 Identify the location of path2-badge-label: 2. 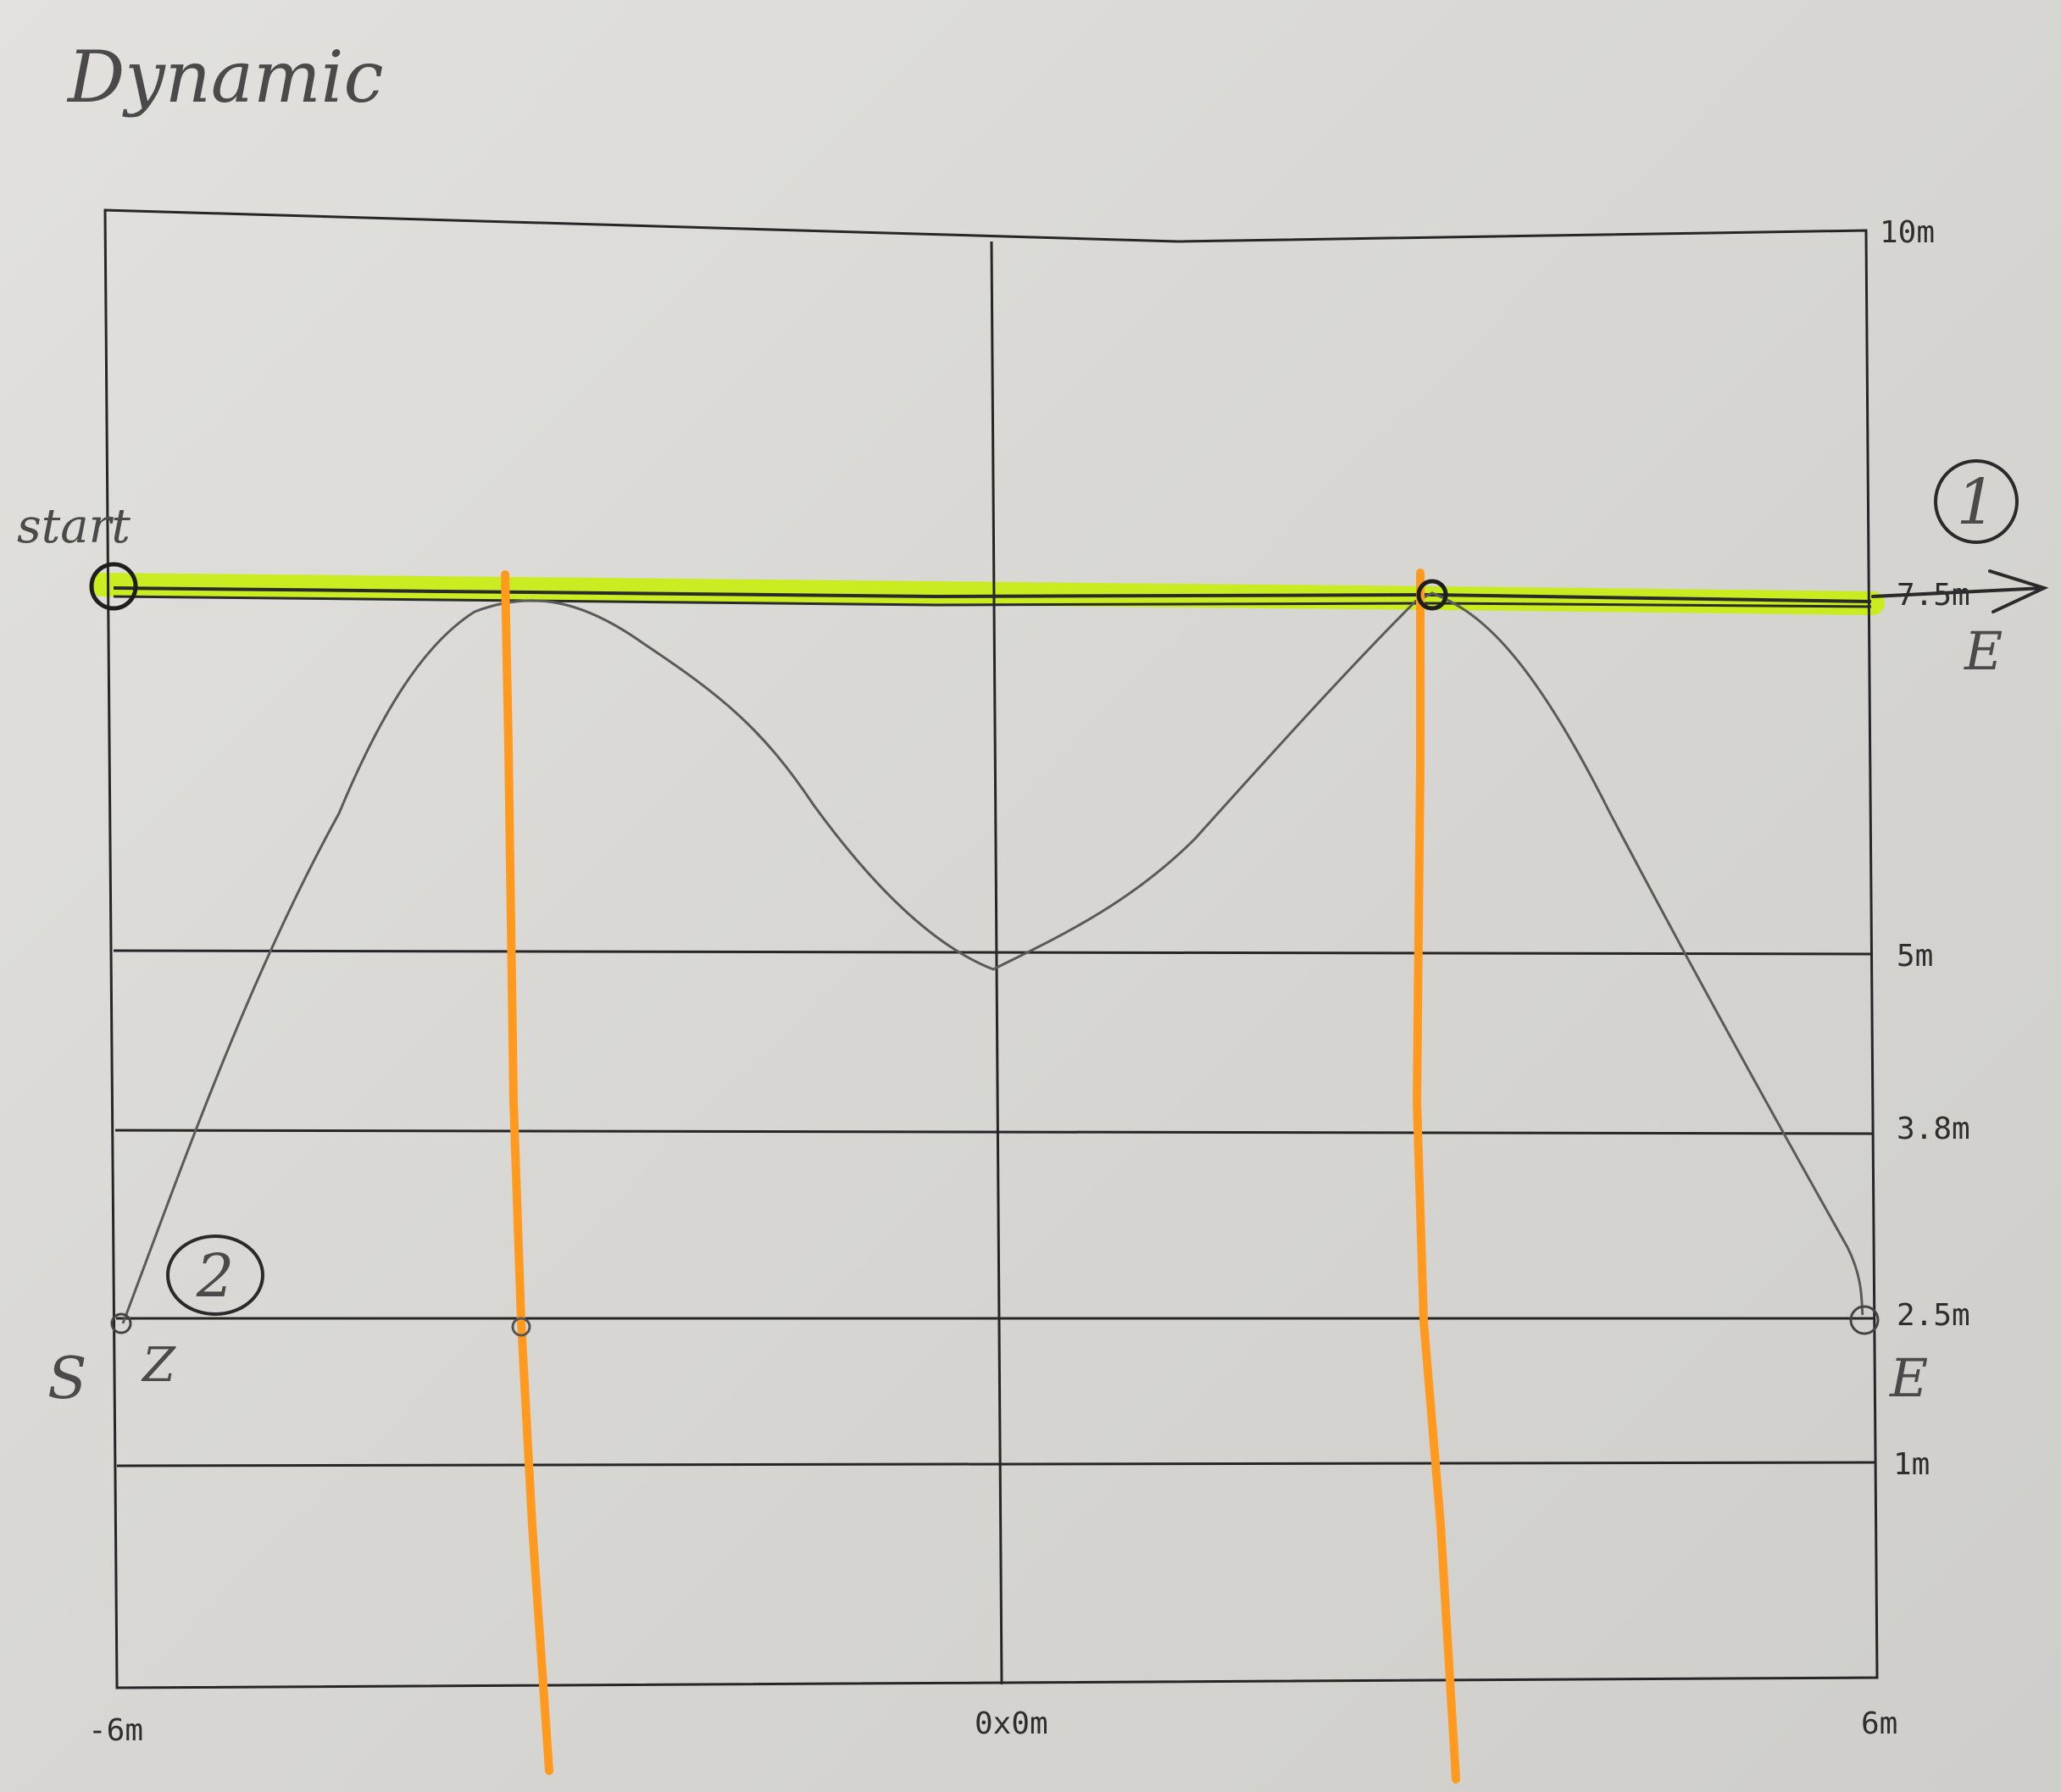
(215, 1276).